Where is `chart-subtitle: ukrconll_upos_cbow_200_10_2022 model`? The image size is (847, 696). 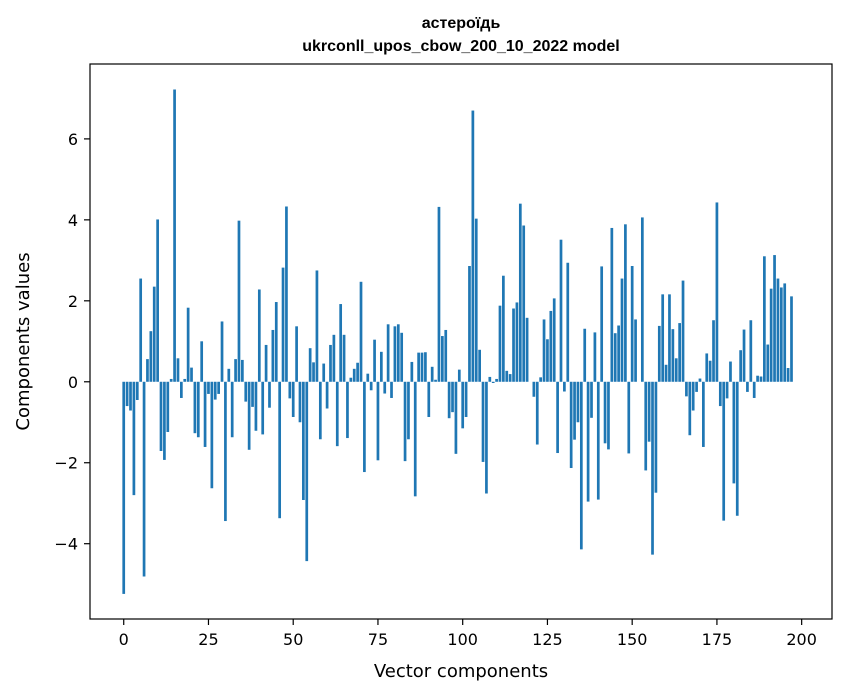
chart-subtitle: ukrconll_upos_cbow_200_10_2022 model is located at coordinates (460, 46).